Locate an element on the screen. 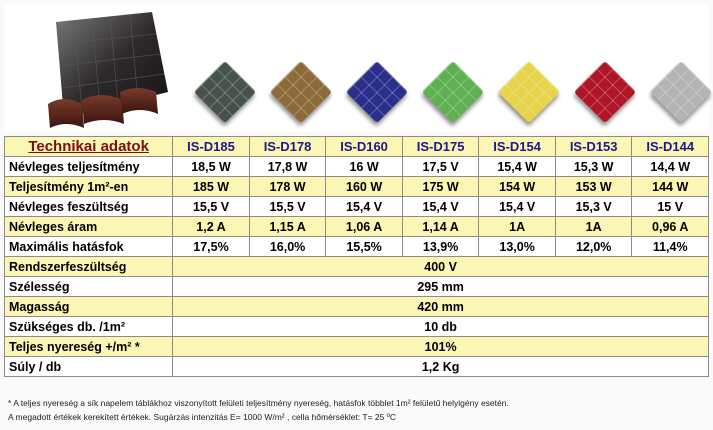 Image resolution: width=713 pixels, height=430 pixels. table-cell: 178 W is located at coordinates (287, 186).